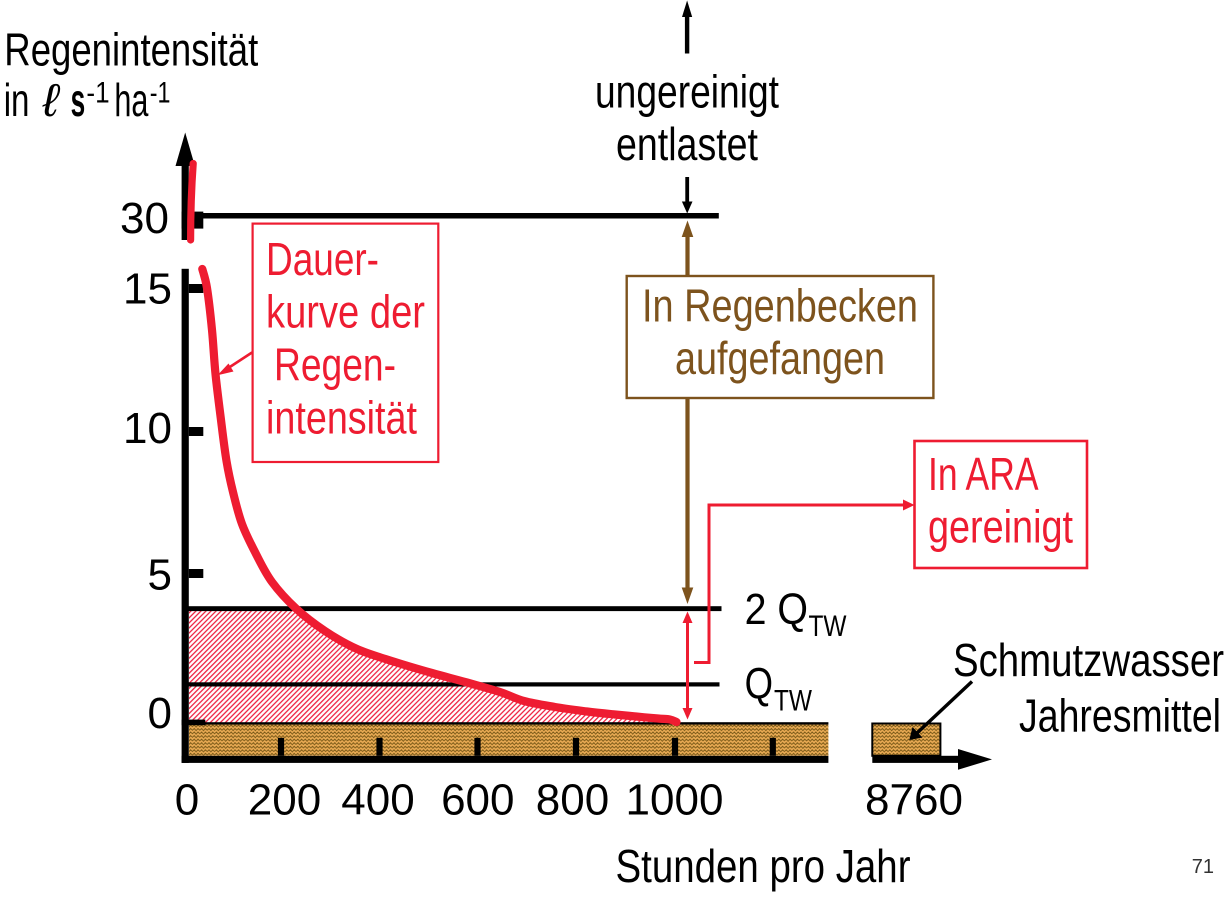  Describe the element at coordinates (780, 306) in the screenshot. I see `svg-text: In Regenbecken` at that location.